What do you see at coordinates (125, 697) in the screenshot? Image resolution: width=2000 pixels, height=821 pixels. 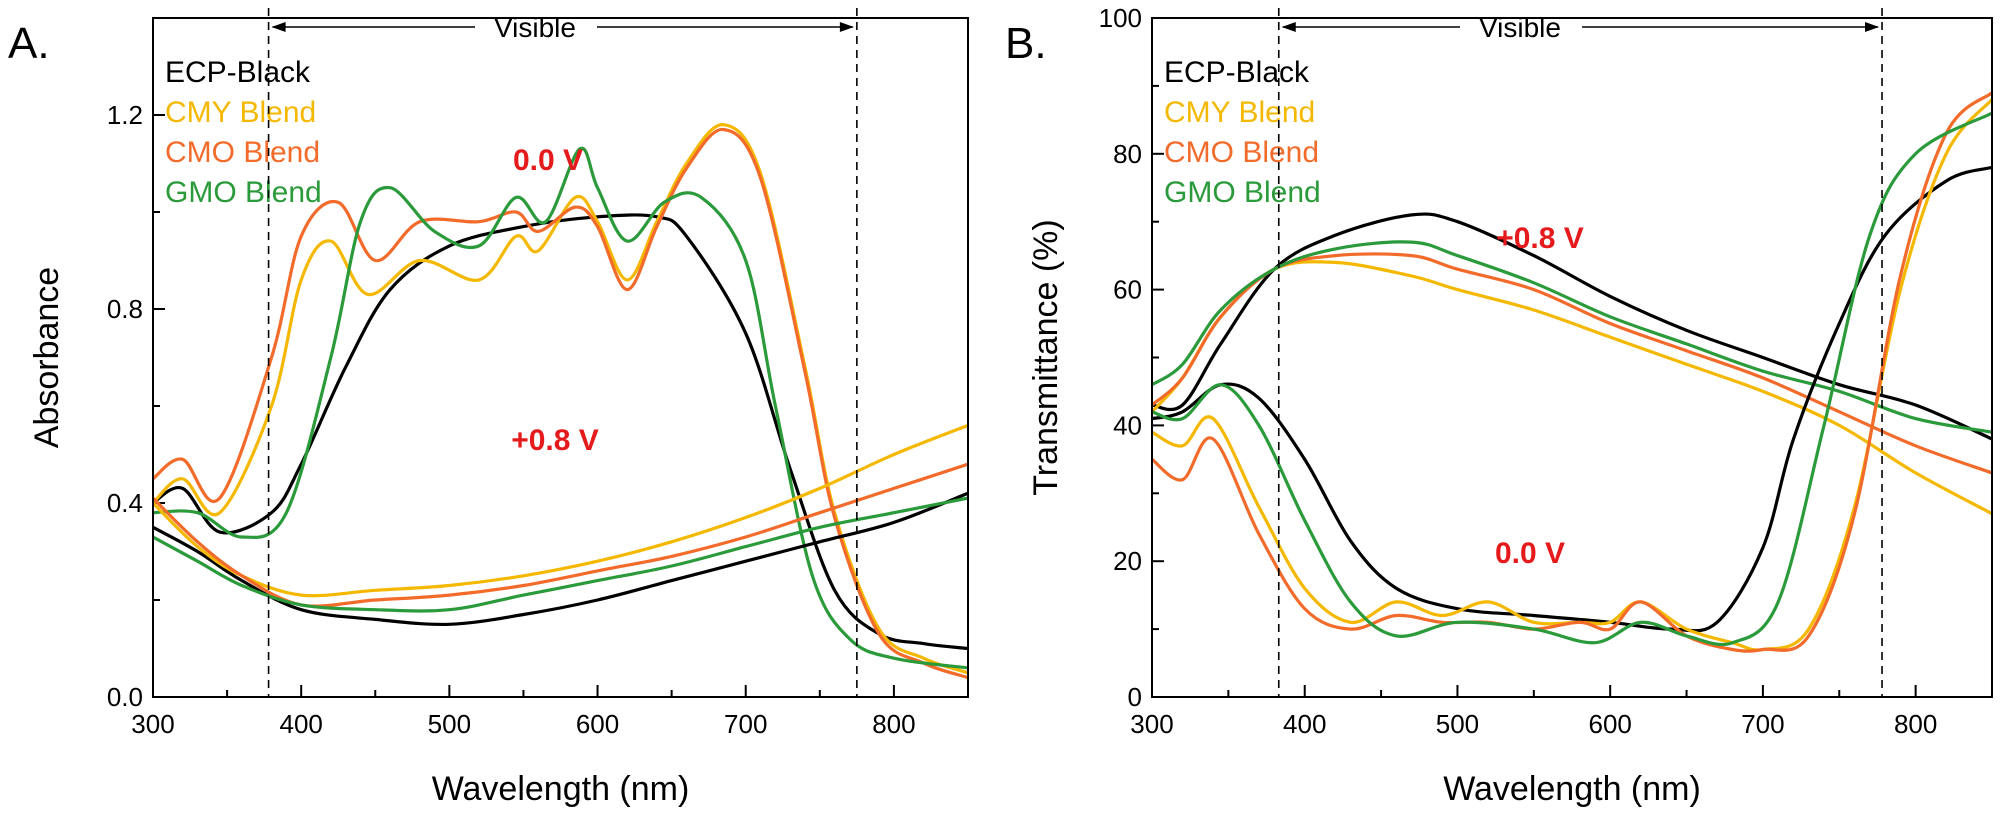 I see `y-tick-label: 0.0` at bounding box center [125, 697].